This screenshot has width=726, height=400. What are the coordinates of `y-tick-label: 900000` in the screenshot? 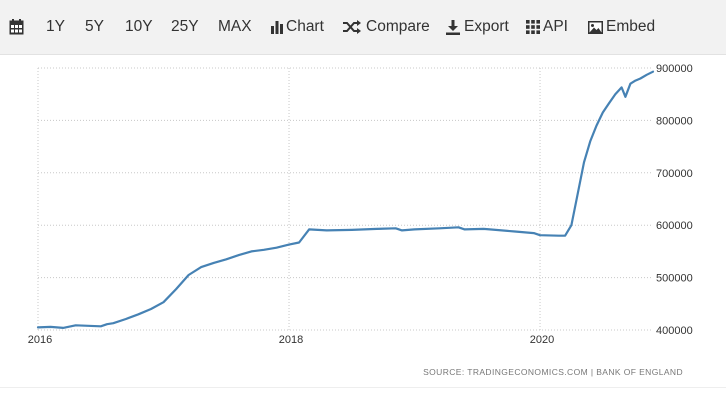 It's located at (674, 69).